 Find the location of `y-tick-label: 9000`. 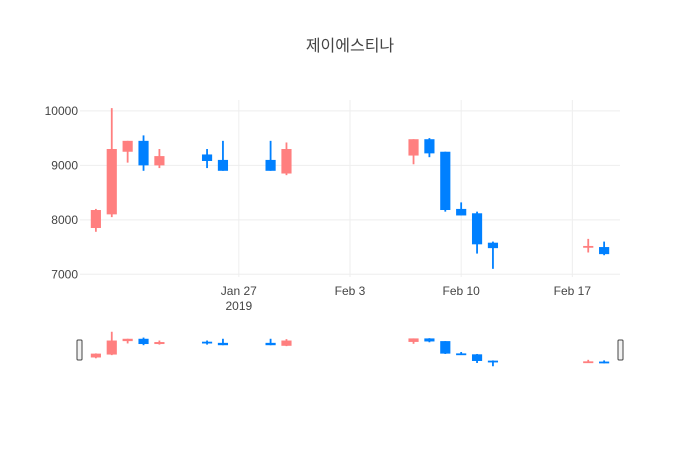

y-tick-label: 9000 is located at coordinates (64, 165).